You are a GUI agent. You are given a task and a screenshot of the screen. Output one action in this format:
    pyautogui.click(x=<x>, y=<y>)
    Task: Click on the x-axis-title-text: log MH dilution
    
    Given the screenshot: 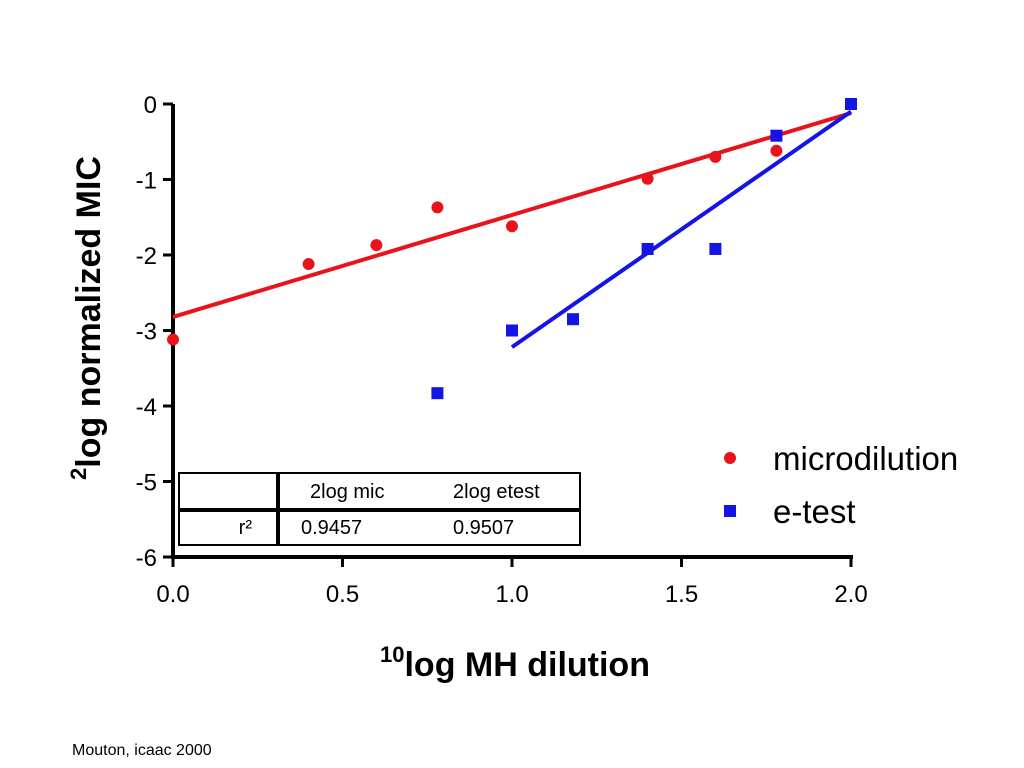 What is the action you would take?
    pyautogui.click(x=527, y=665)
    